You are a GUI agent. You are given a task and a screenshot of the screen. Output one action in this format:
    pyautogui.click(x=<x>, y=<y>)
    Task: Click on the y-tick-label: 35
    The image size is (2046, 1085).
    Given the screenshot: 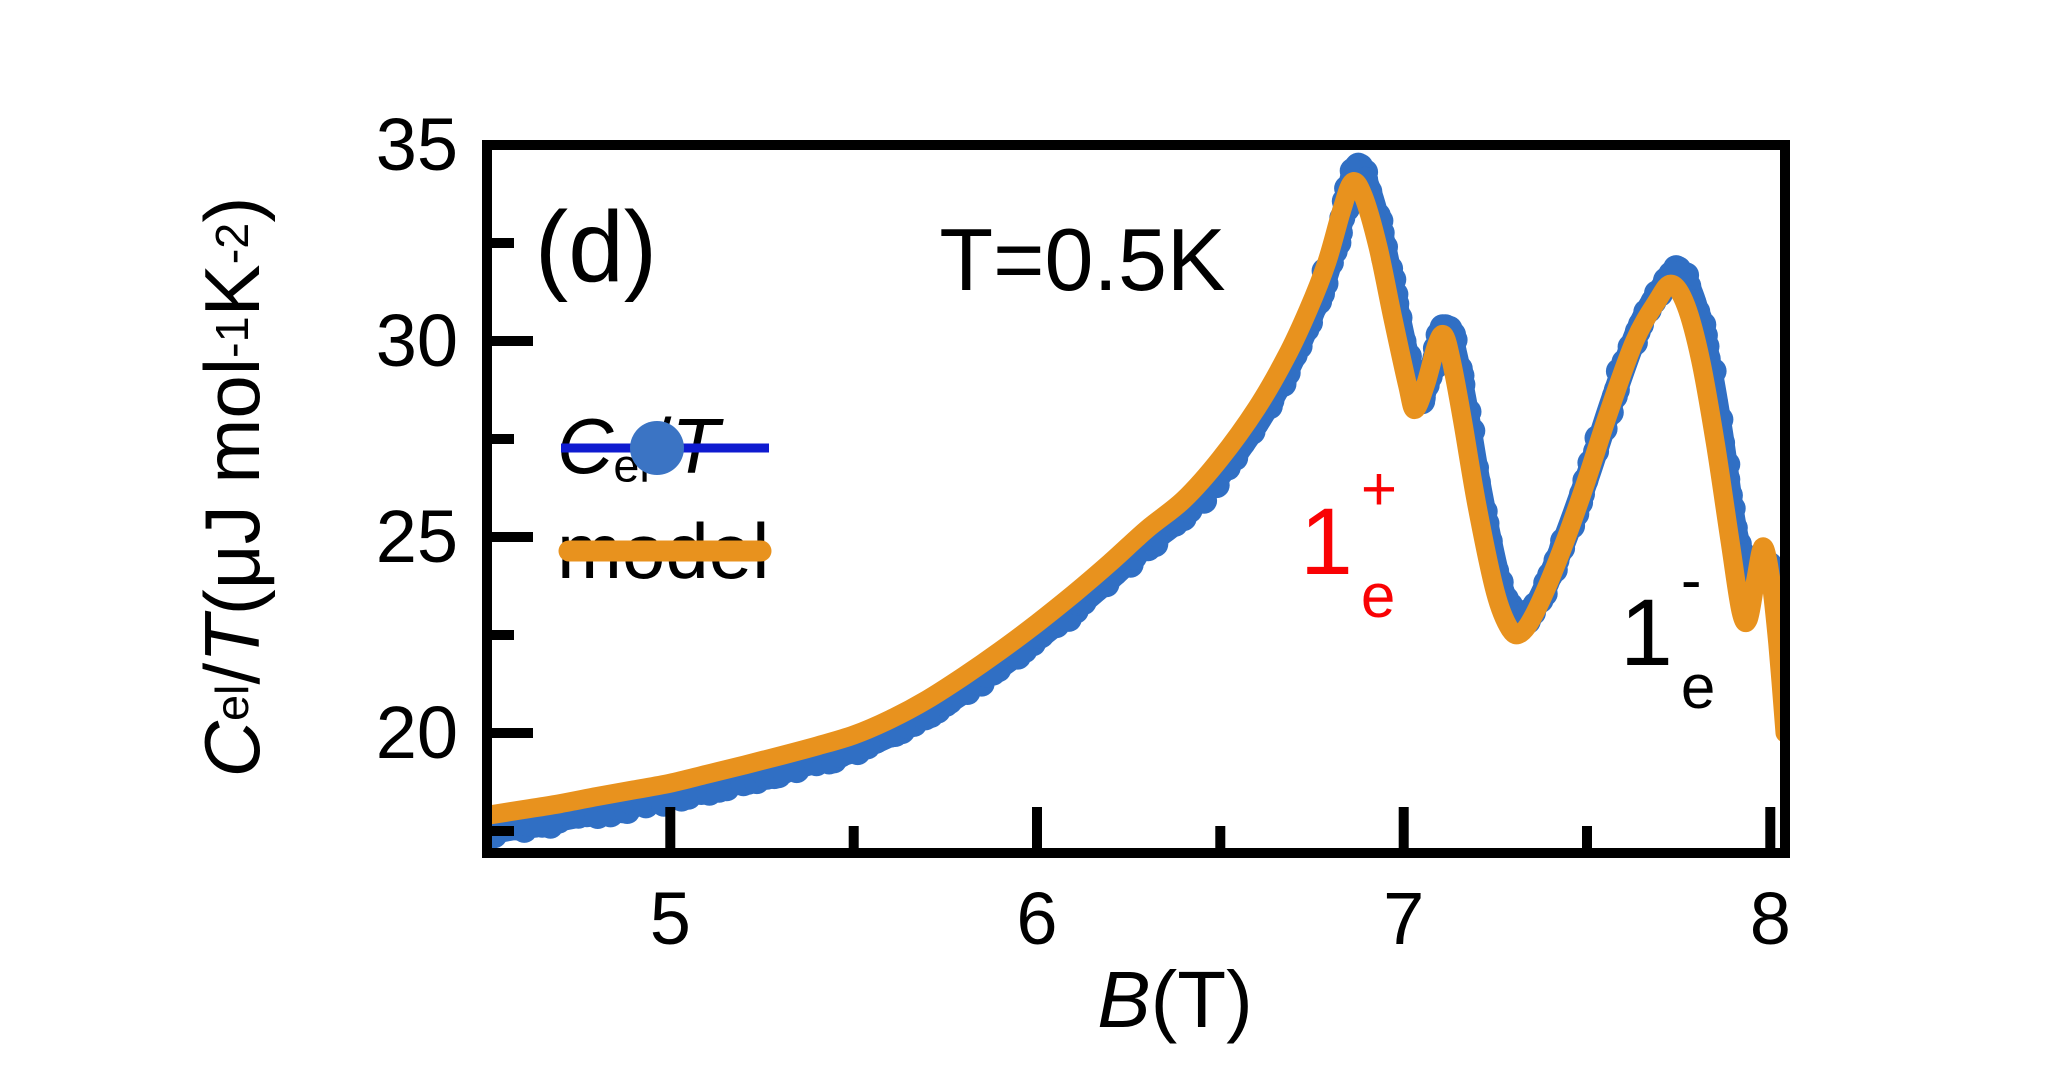 What is the action you would take?
    pyautogui.click(x=416, y=144)
    